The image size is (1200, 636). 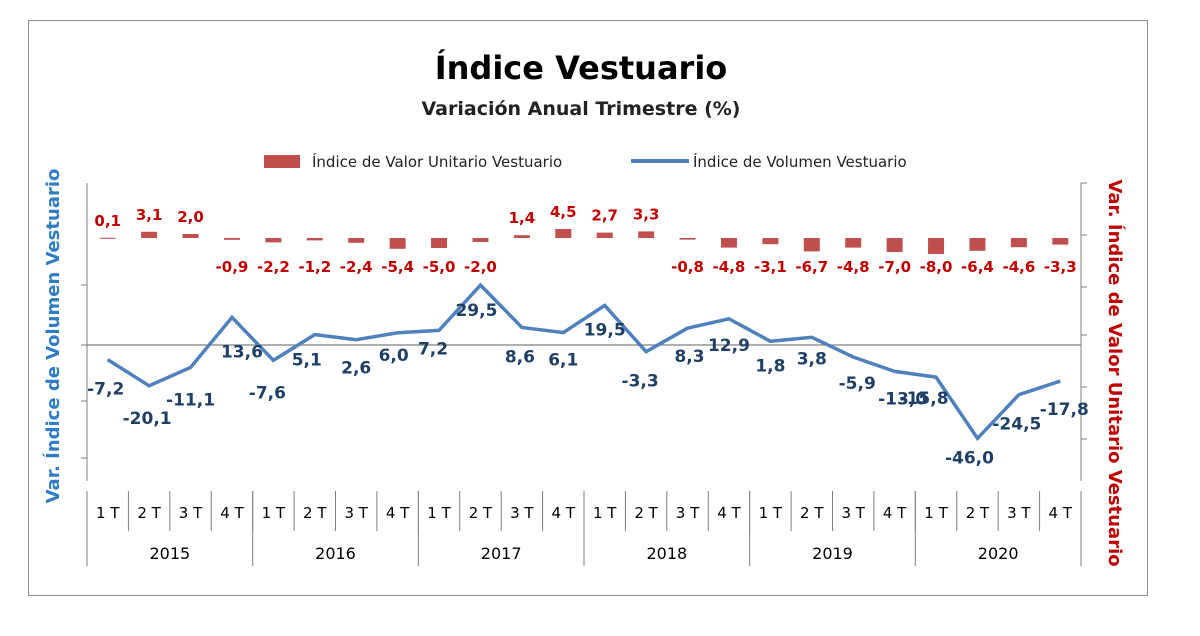 What do you see at coordinates (688, 513) in the screenshot?
I see `quarter-label-14: 3 T` at bounding box center [688, 513].